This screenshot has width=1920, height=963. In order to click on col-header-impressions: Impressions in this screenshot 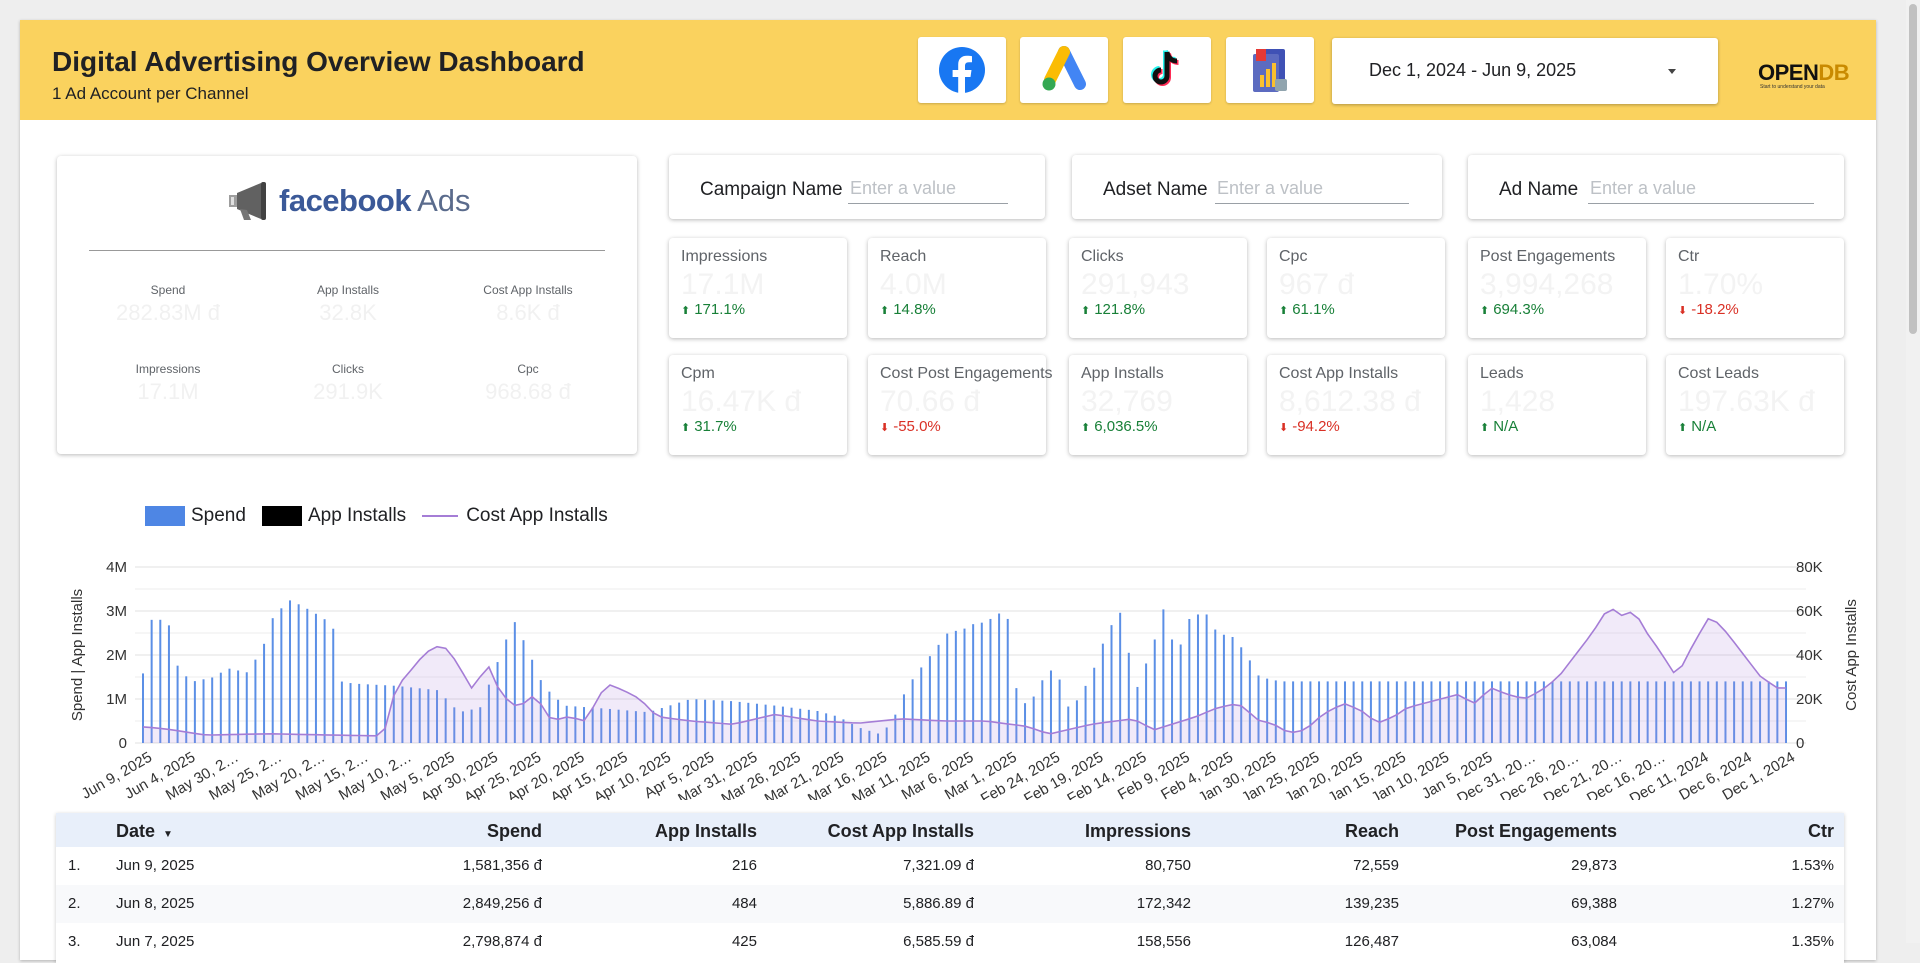, I will do `click(1137, 831)`.